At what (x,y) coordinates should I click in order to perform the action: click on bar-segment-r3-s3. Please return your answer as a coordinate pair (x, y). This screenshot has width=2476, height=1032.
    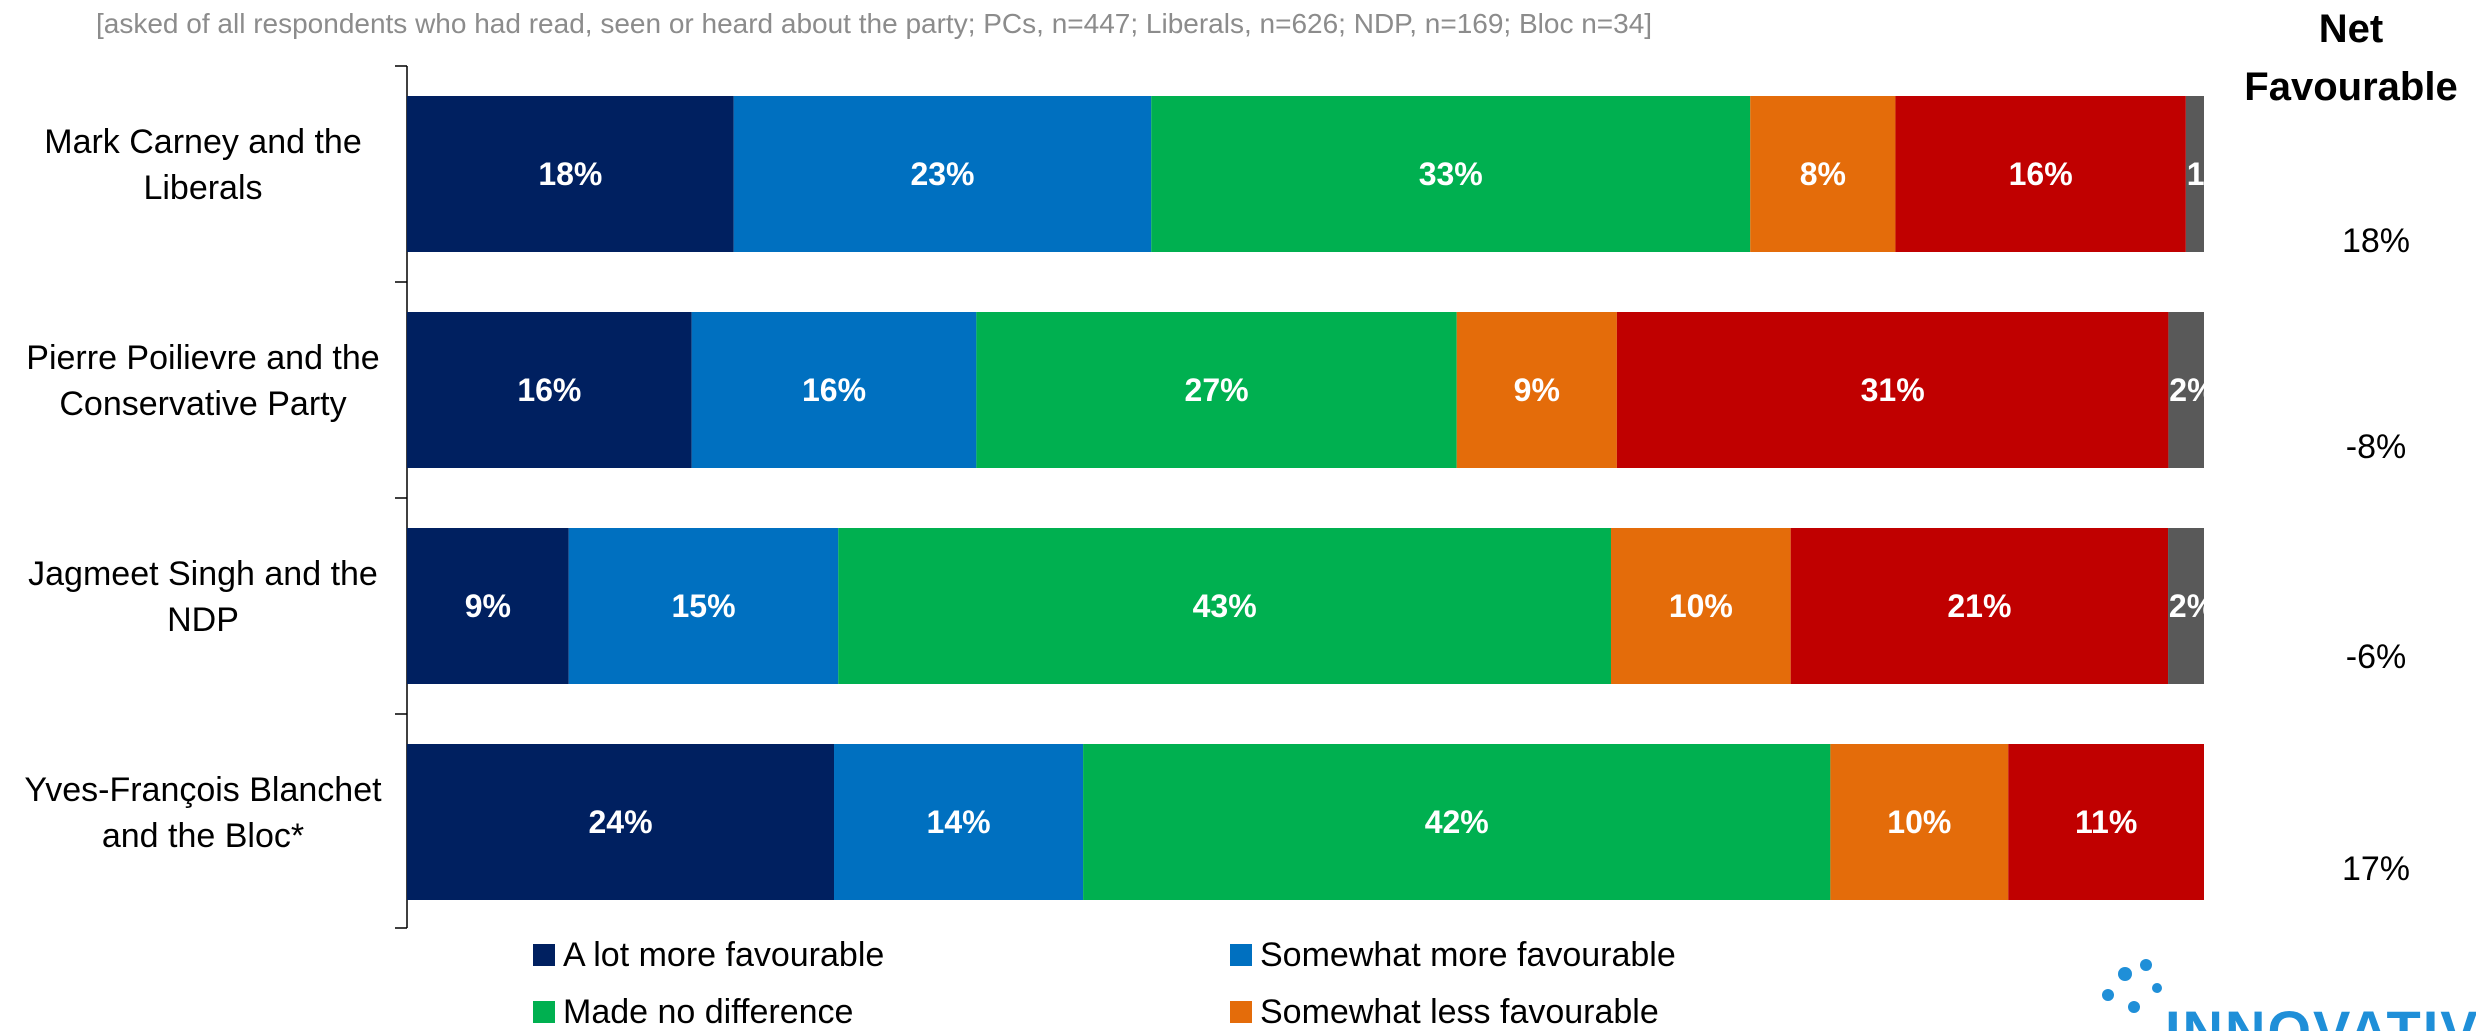
    Looking at the image, I should click on (1919, 822).